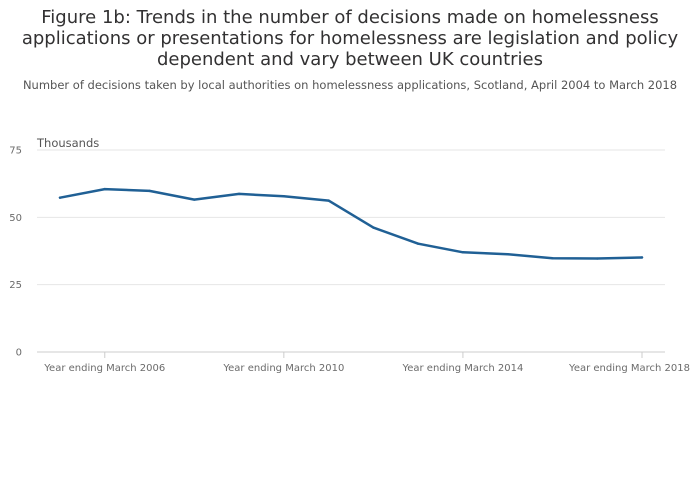 This screenshot has width=700, height=502. What do you see at coordinates (15, 285) in the screenshot?
I see `y-tick-label: 25` at bounding box center [15, 285].